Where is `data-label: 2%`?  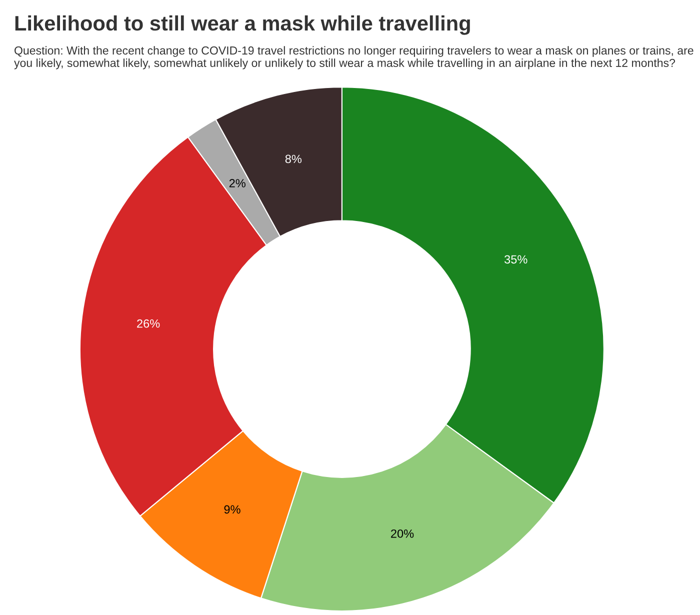
data-label: 2% is located at coordinates (237, 183).